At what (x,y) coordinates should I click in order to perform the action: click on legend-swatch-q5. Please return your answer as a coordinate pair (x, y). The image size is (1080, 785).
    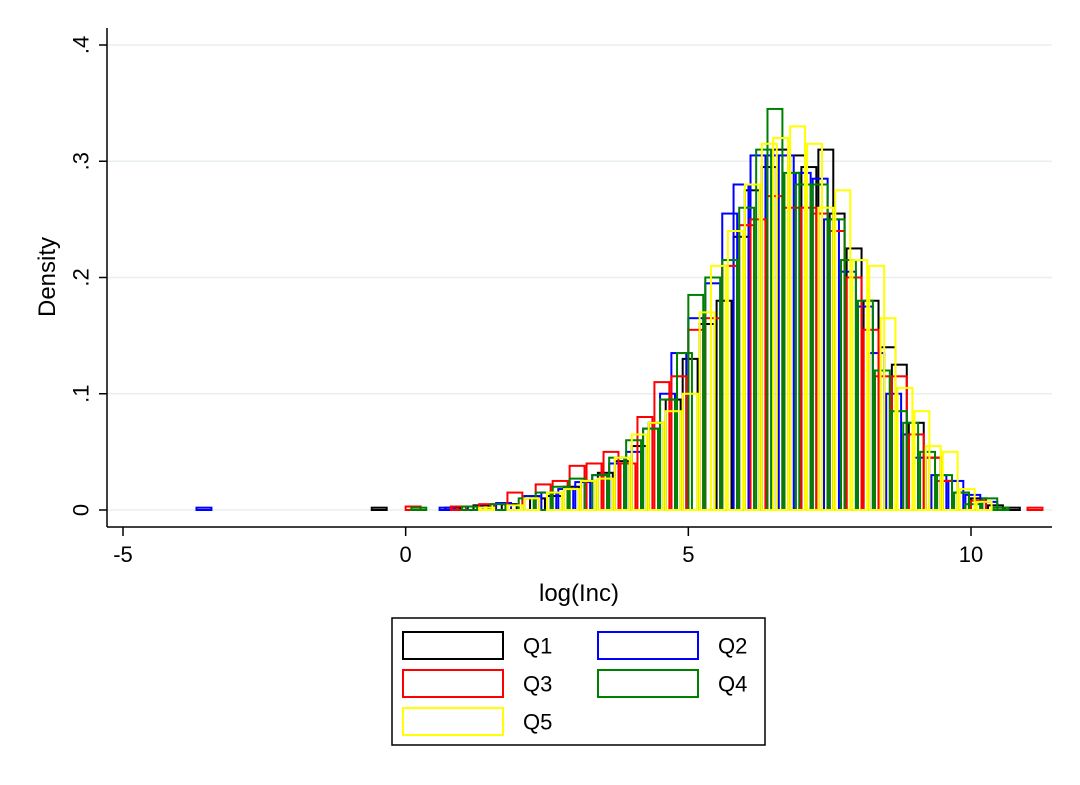
    Looking at the image, I should click on (453, 721).